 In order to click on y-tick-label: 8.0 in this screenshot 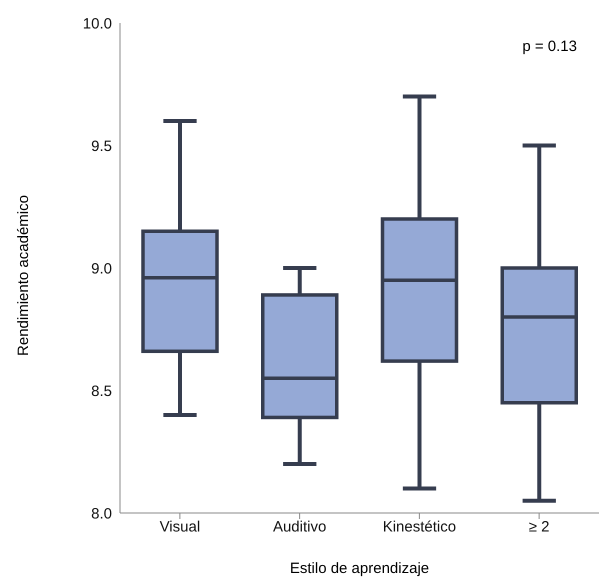, I will do `click(101, 513)`.